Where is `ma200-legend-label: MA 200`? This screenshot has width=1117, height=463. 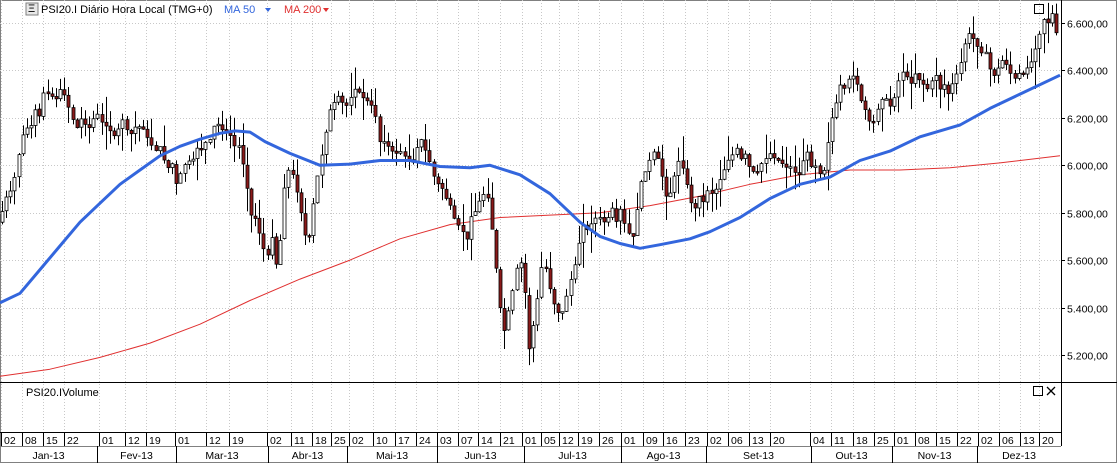 ma200-legend-label: MA 200 is located at coordinates (302, 10).